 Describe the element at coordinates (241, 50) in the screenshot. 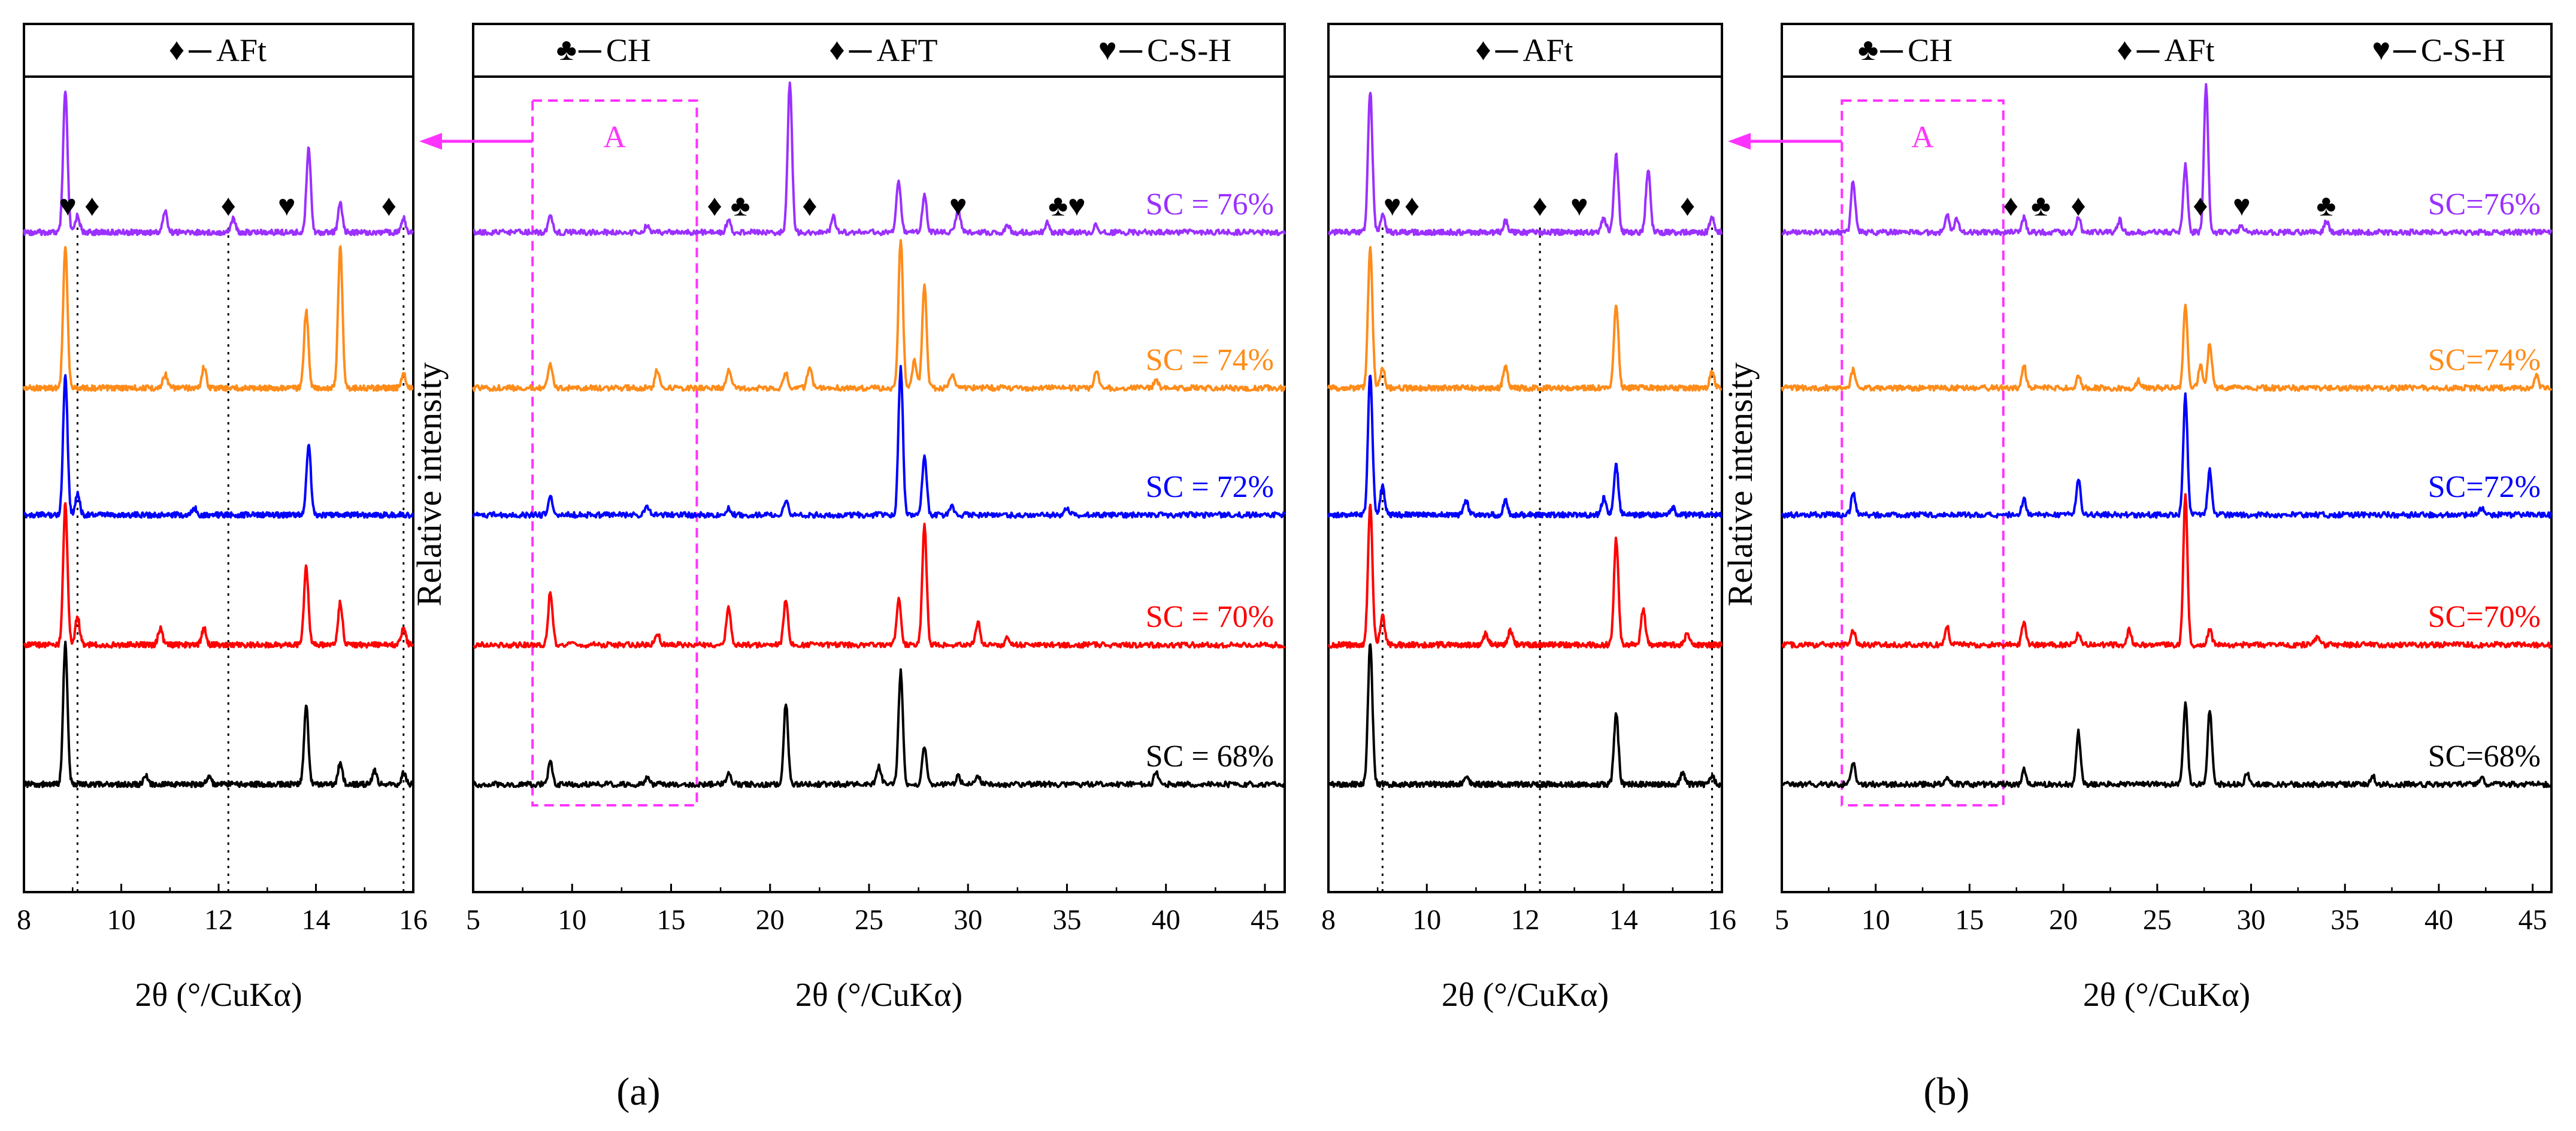

I see `legend-label: AFt` at that location.